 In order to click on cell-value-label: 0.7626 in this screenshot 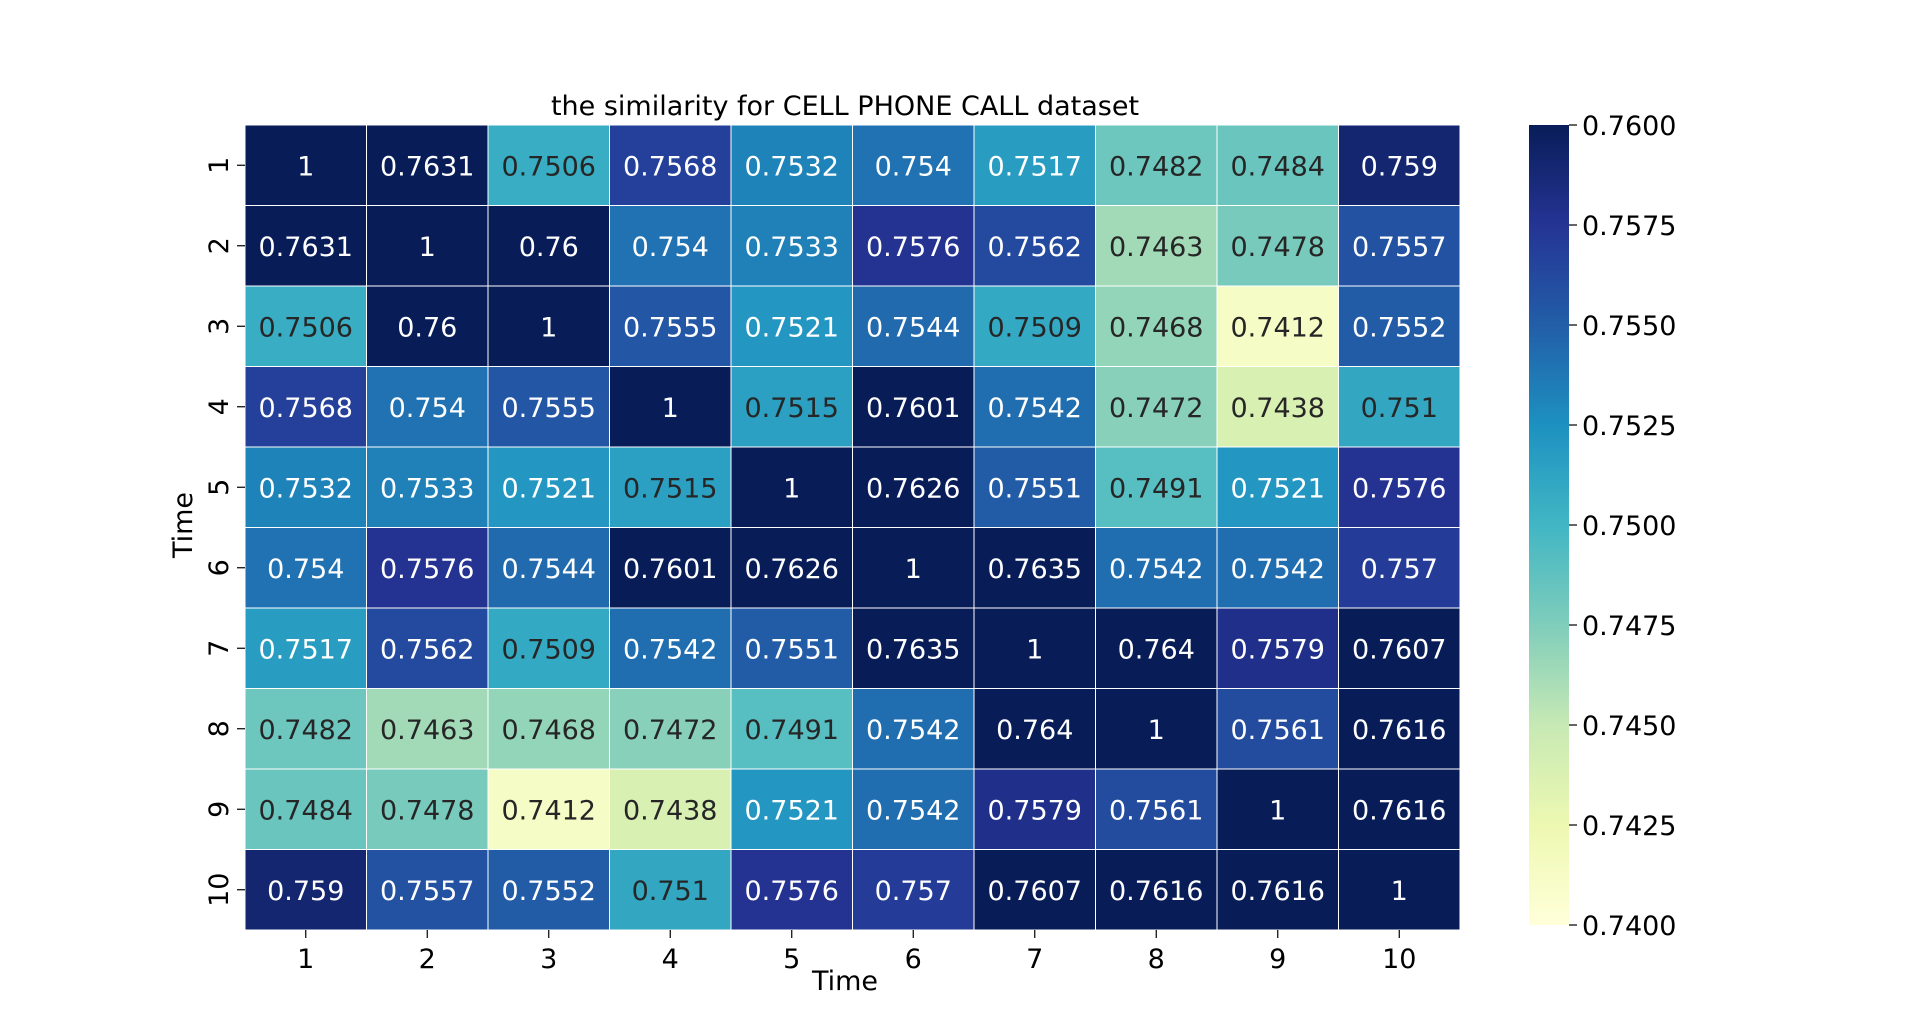, I will do `click(913, 488)`.